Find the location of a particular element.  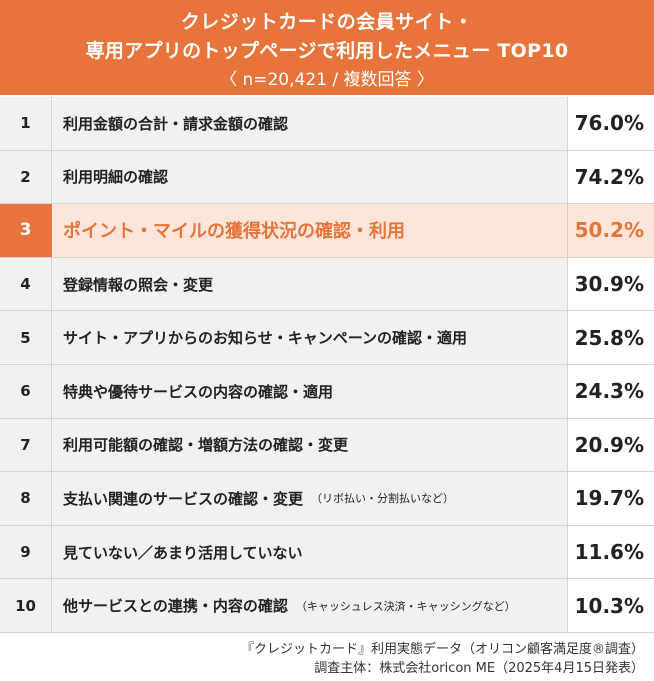

percentage-cell: 19.7% is located at coordinates (610, 498).